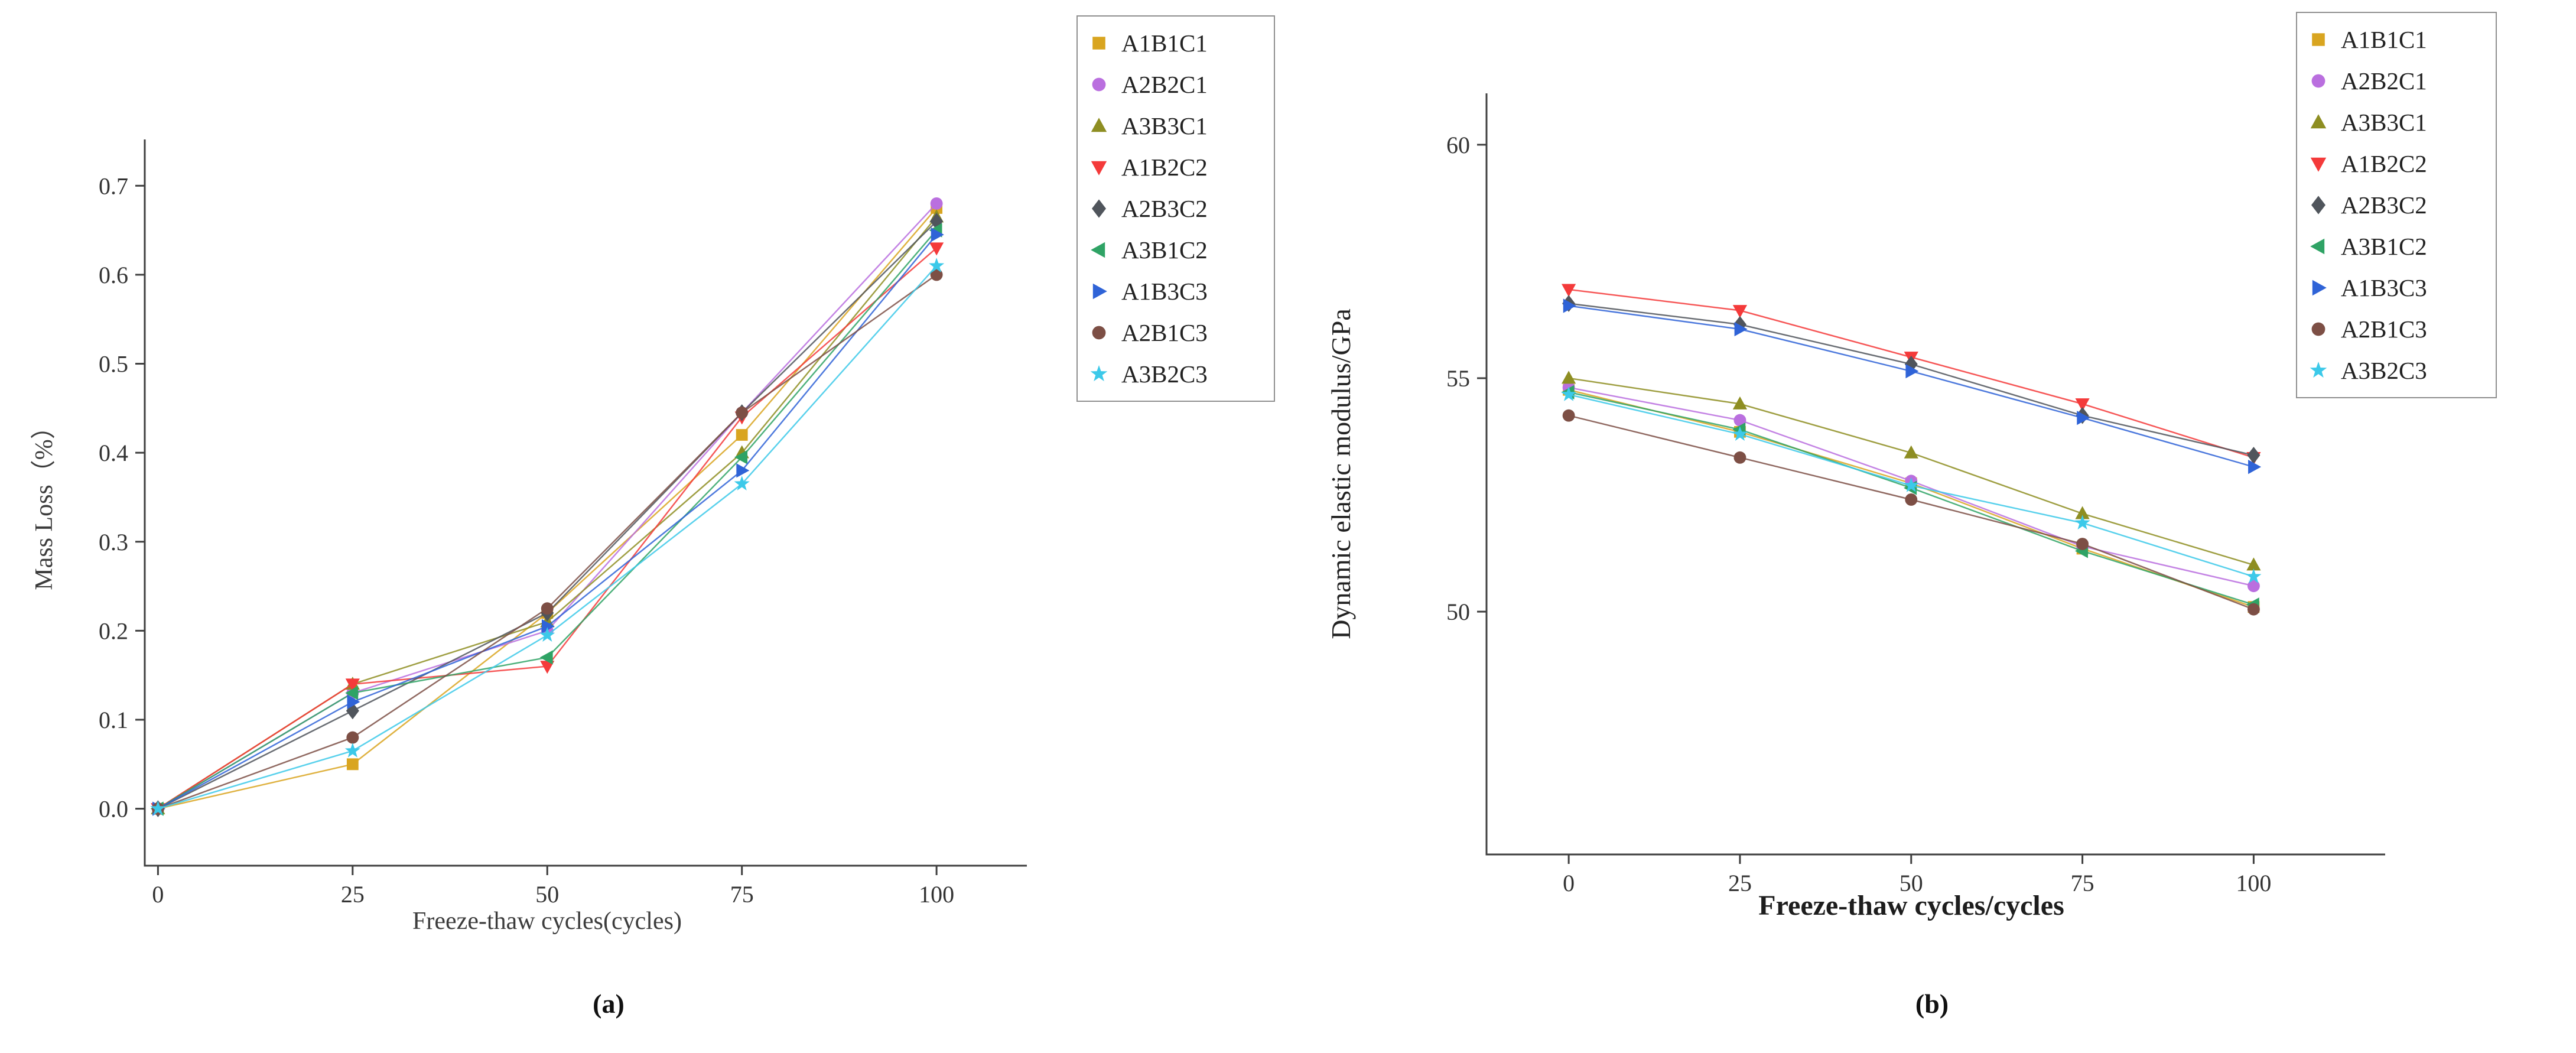 Image resolution: width=2576 pixels, height=1053 pixels. I want to click on series-line-A2B1C3, so click(1911, 512).